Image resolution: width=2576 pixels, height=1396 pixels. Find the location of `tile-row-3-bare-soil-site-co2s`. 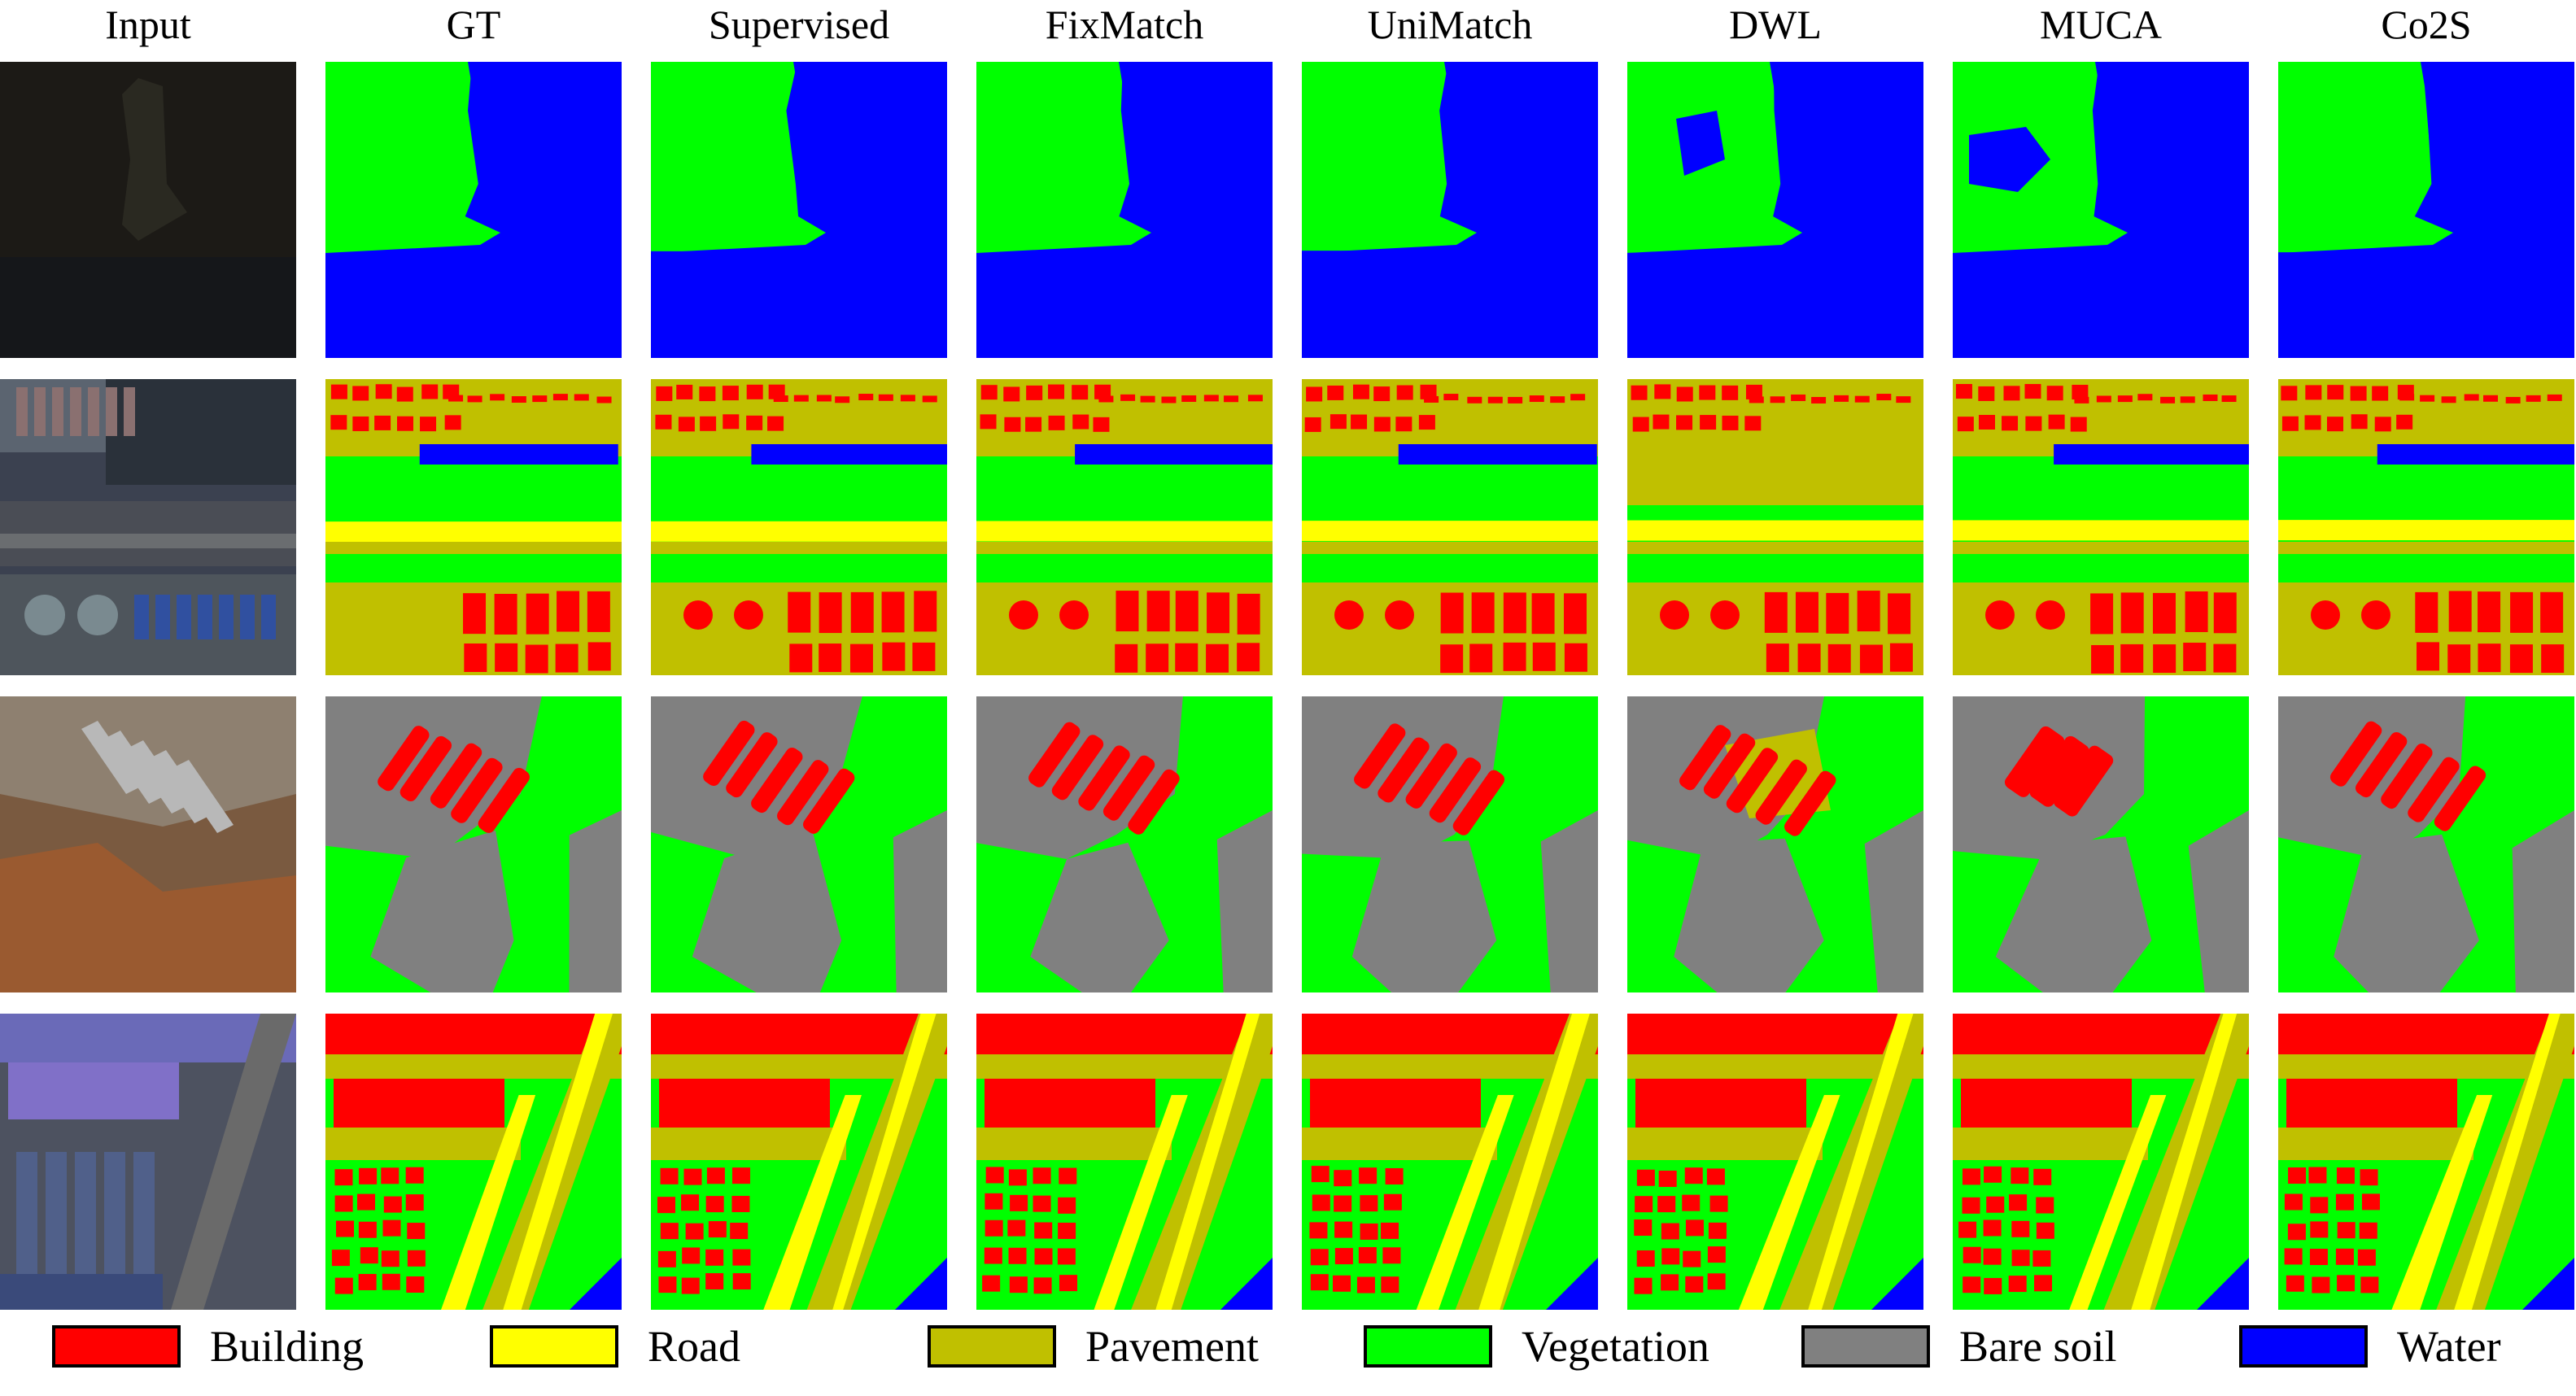

tile-row-3-bare-soil-site-co2s is located at coordinates (2426, 844).